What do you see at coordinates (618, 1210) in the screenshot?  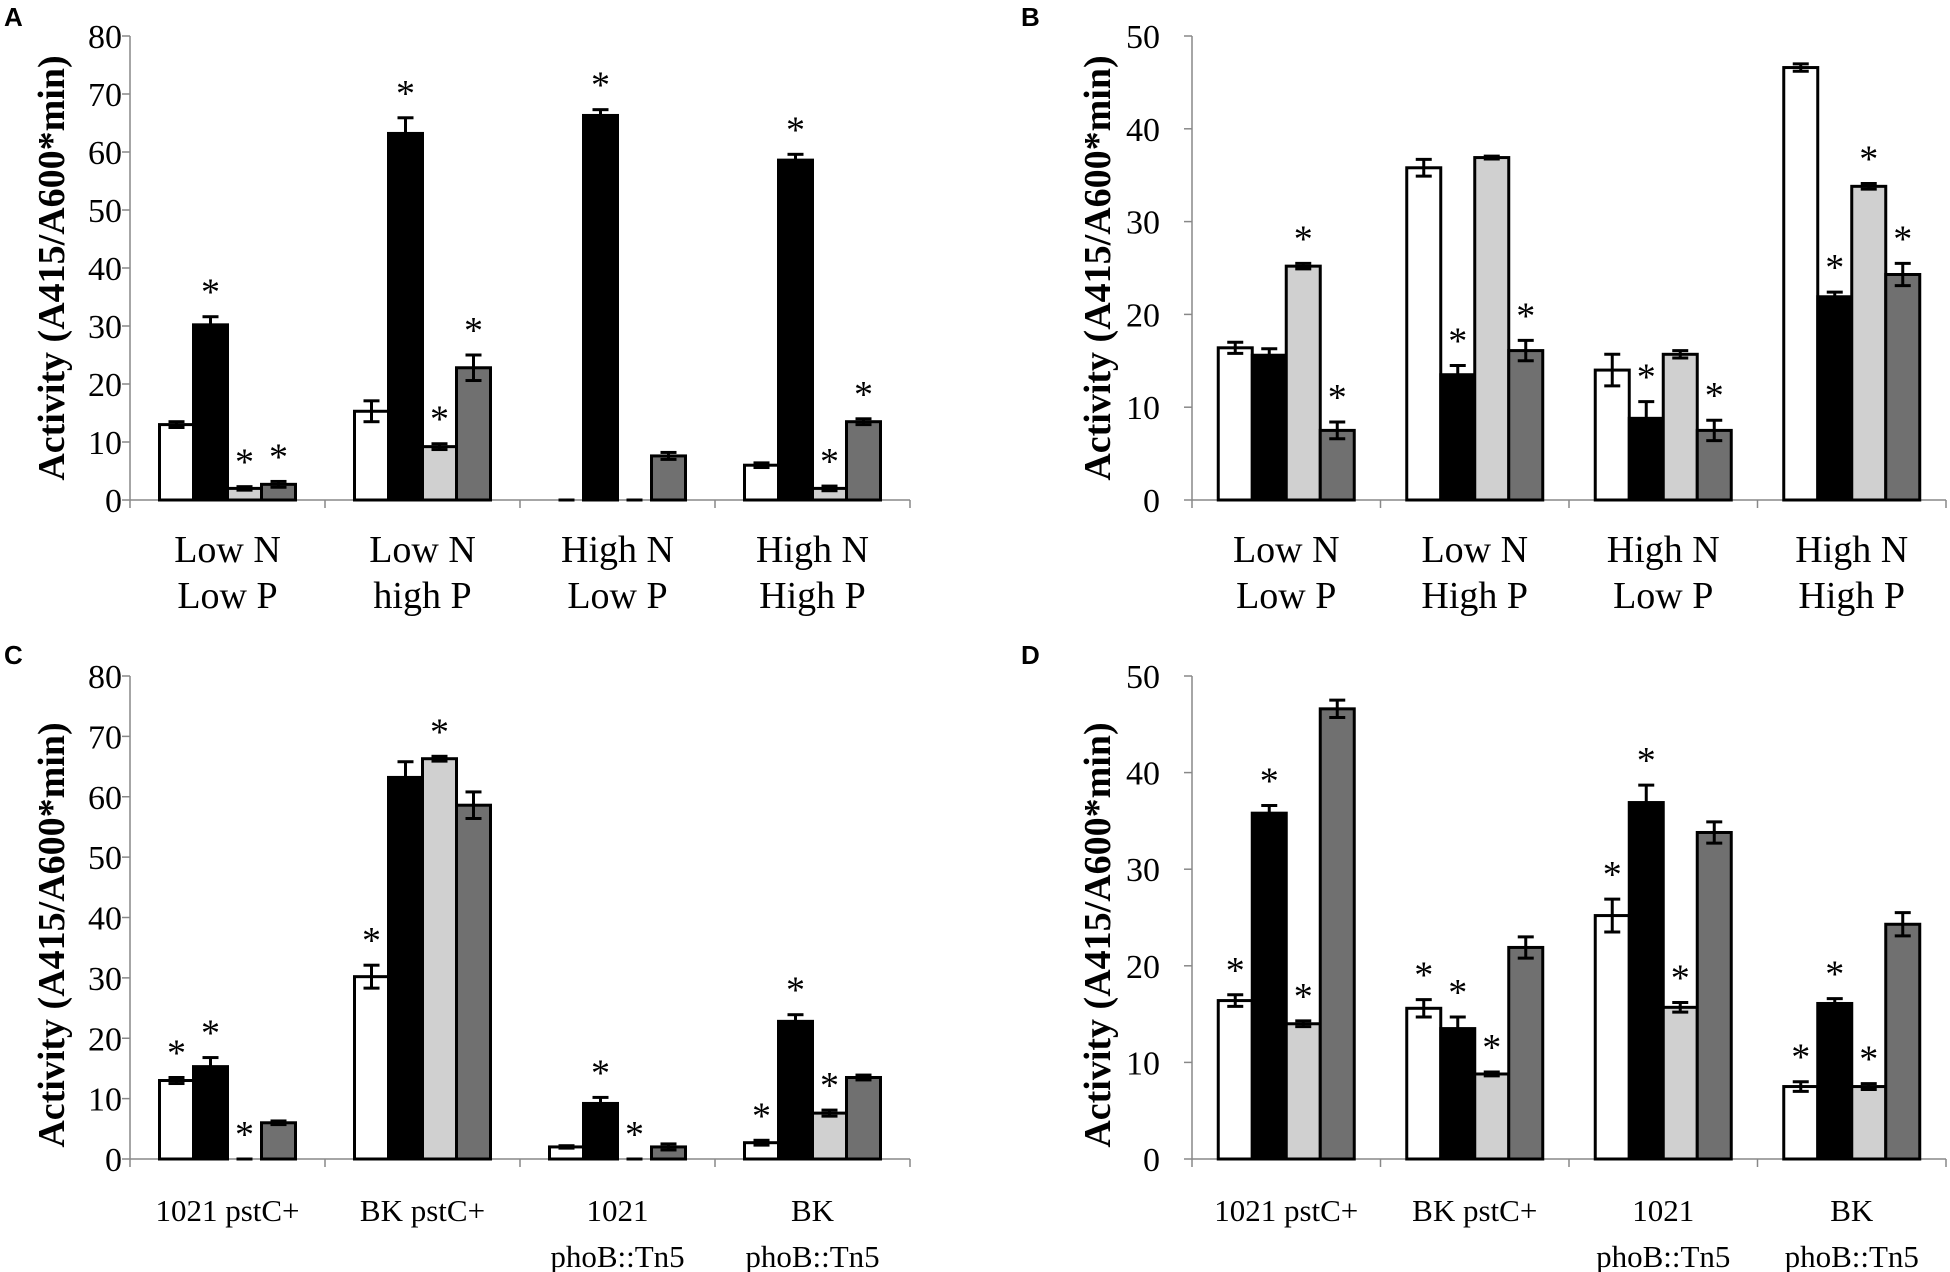 I see `panel-c-category-label: 1021` at bounding box center [618, 1210].